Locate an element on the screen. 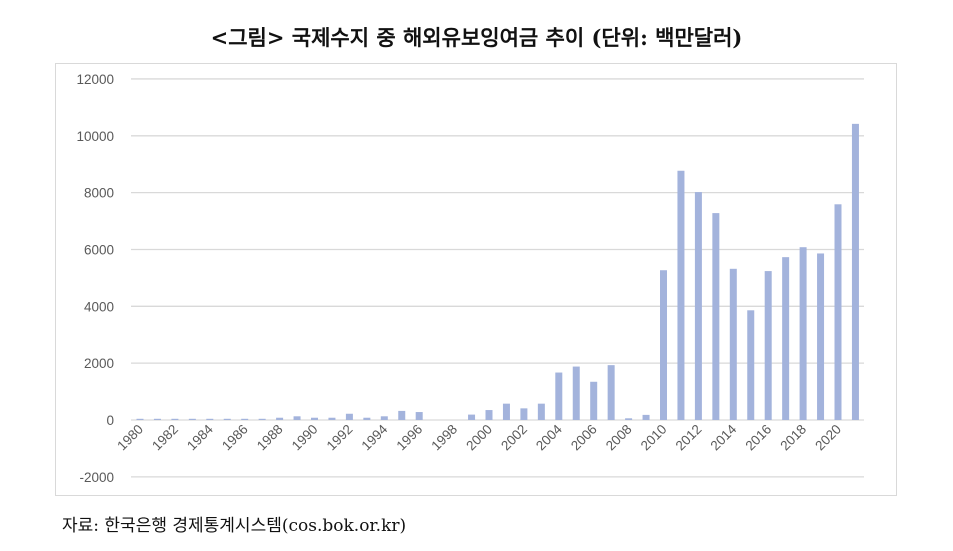 The height and width of the screenshot is (551, 953). y-tick-label: 12000 is located at coordinates (95, 79).